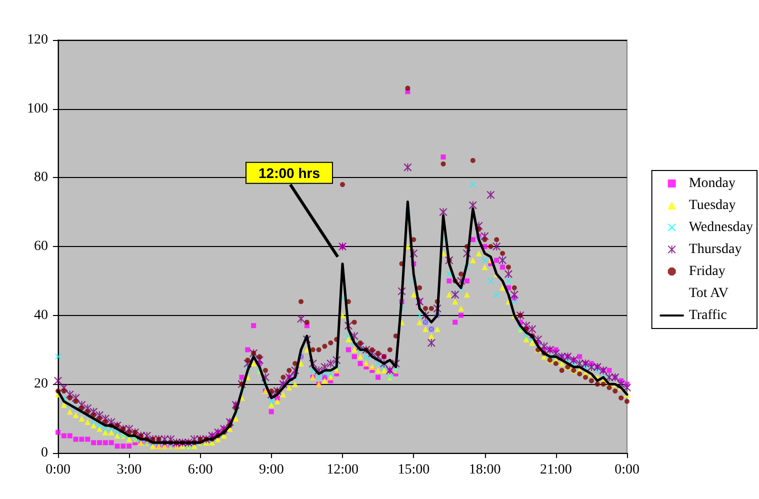  What do you see at coordinates (129, 470) in the screenshot?
I see `x-tick-label: 3:00` at bounding box center [129, 470].